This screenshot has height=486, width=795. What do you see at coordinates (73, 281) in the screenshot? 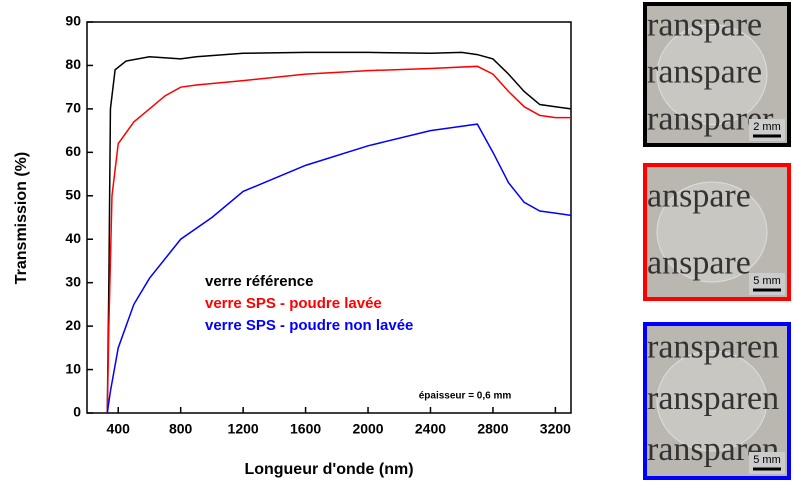
I see `y-tick-label: 30` at bounding box center [73, 281].